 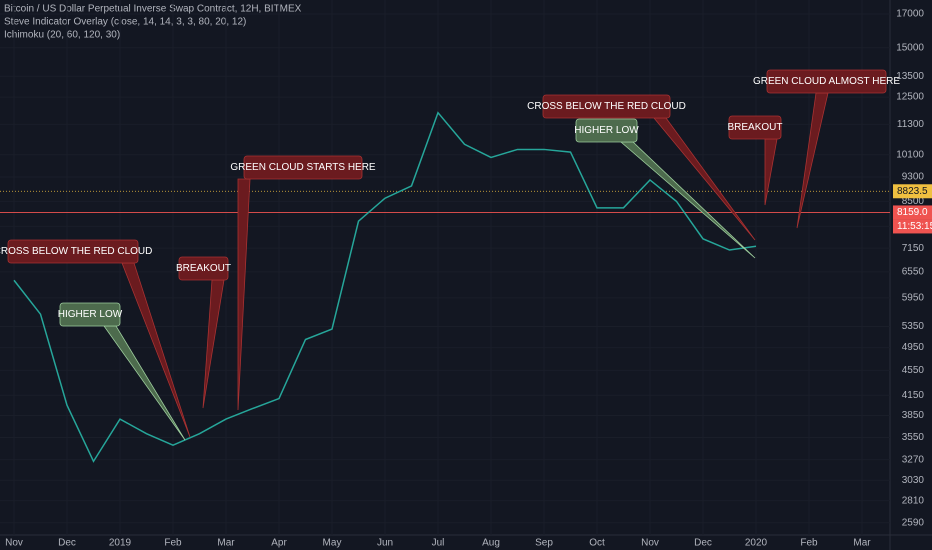 What do you see at coordinates (913, 248) in the screenshot?
I see `y-tick-label: 7150` at bounding box center [913, 248].